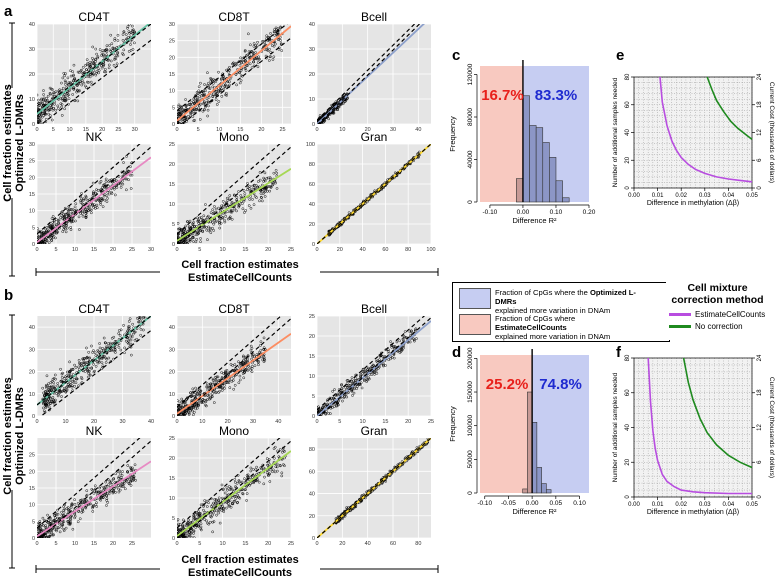 The width and height of the screenshot is (778, 579). I want to click on x-tick-label: 100, so click(430, 250).